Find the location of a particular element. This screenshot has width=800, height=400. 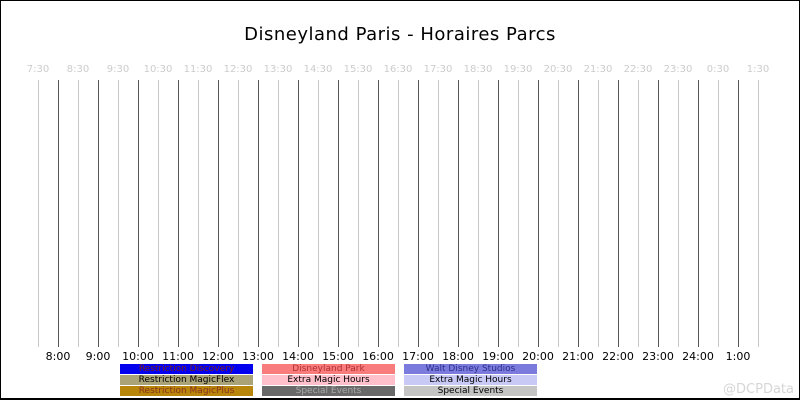

legend-item-restriction-magicplus: Restriction MagicPlus is located at coordinates (186, 391).